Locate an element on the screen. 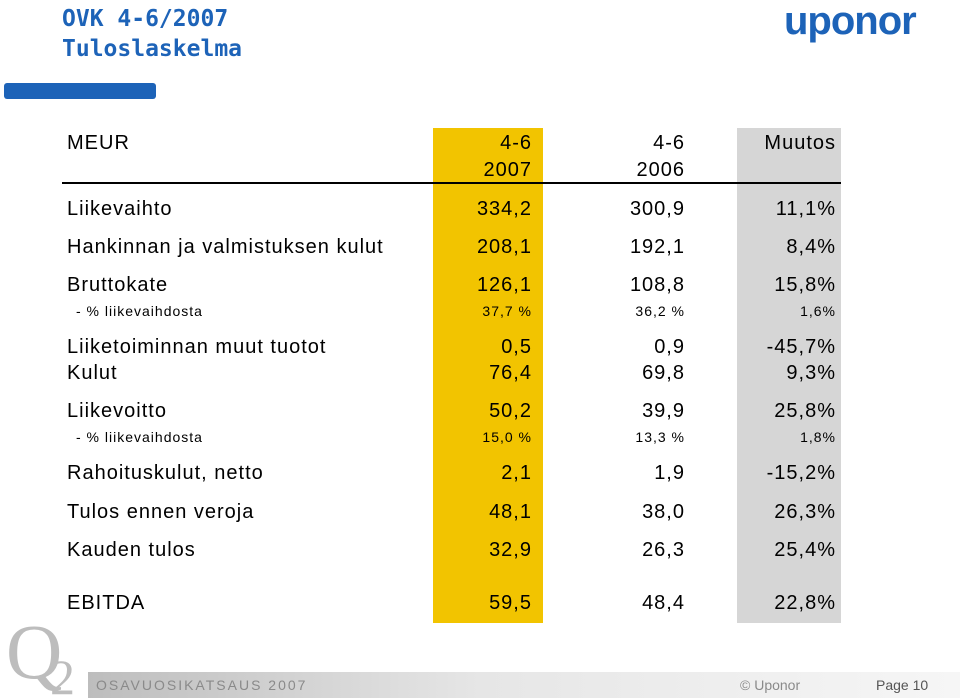 This screenshot has height=698, width=960. q2-logo: Q 2 is located at coordinates (40, 653).